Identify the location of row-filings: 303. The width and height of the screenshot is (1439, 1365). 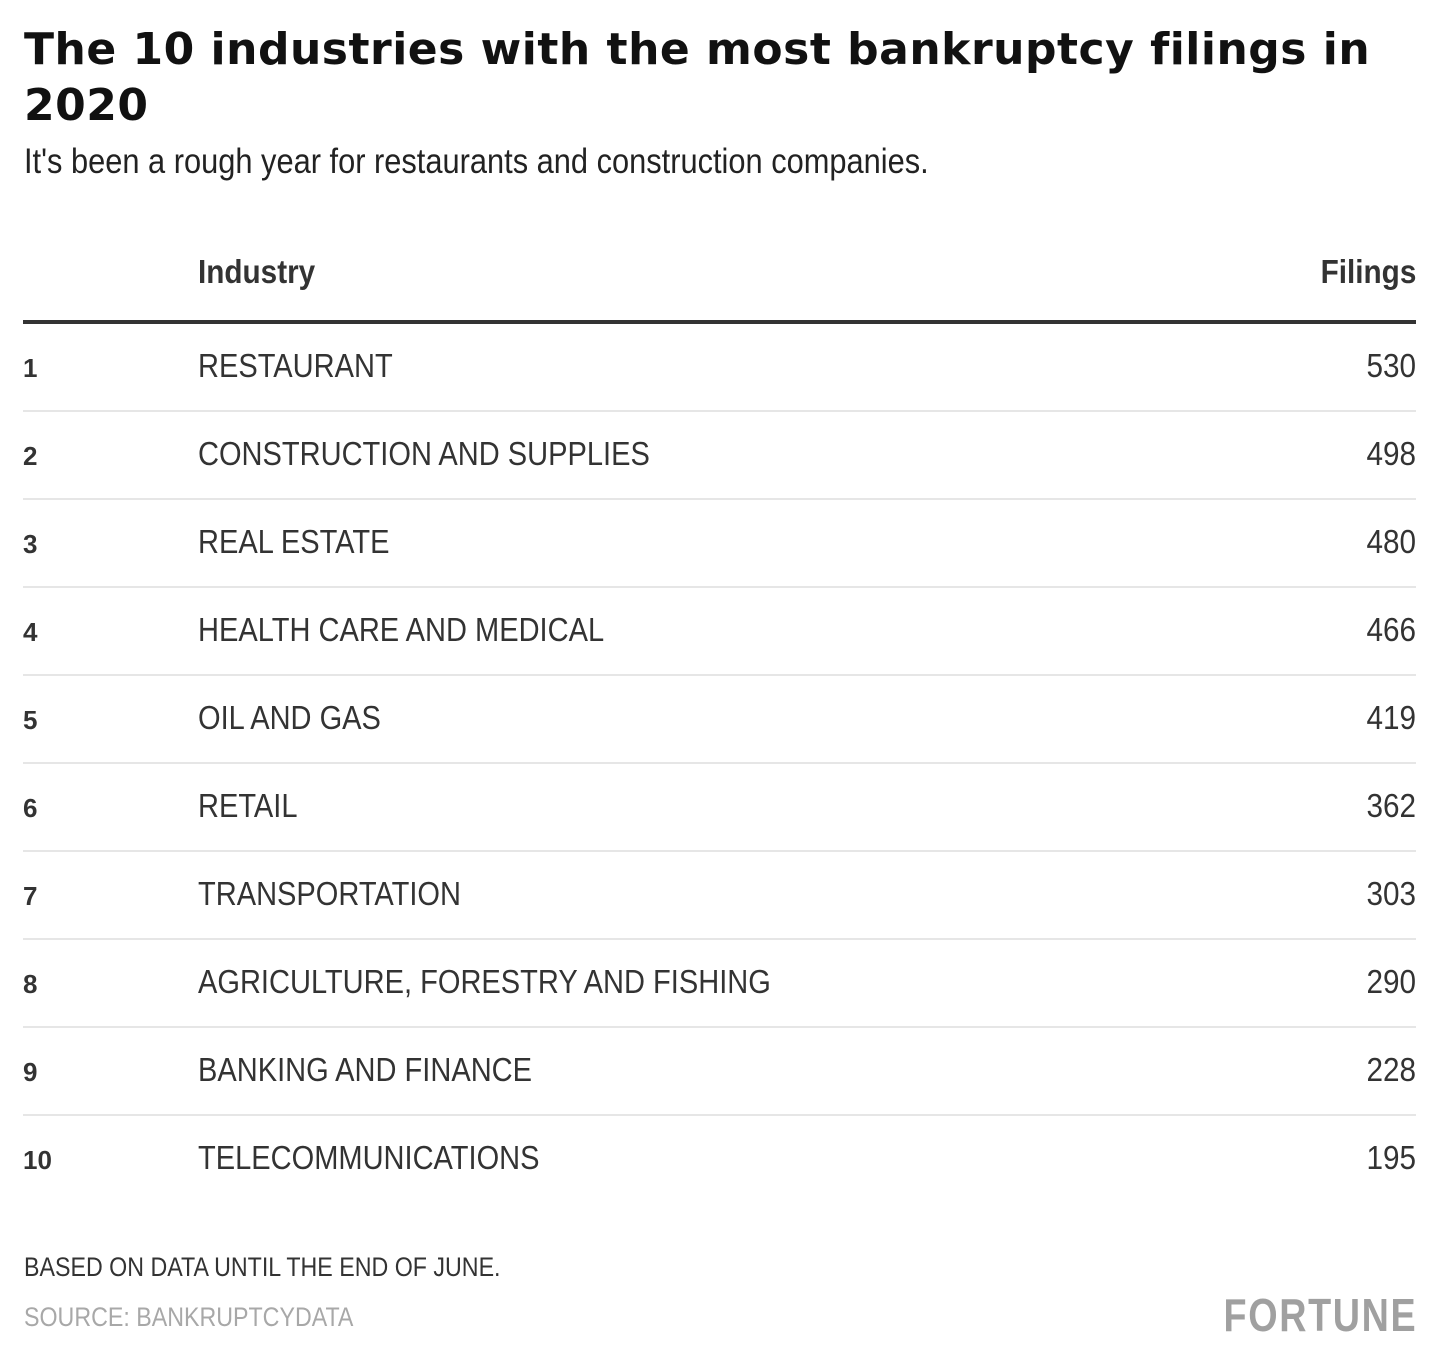
(1391, 893).